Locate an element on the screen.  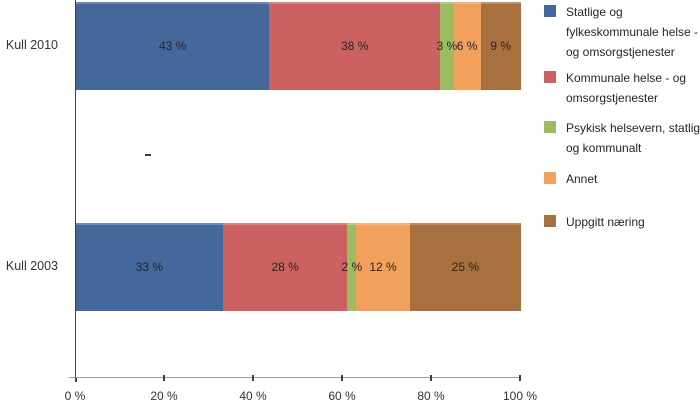
bar-row-kull-2010: 43 % 38 % 3 % 6 % 9 % is located at coordinates (299, 46).